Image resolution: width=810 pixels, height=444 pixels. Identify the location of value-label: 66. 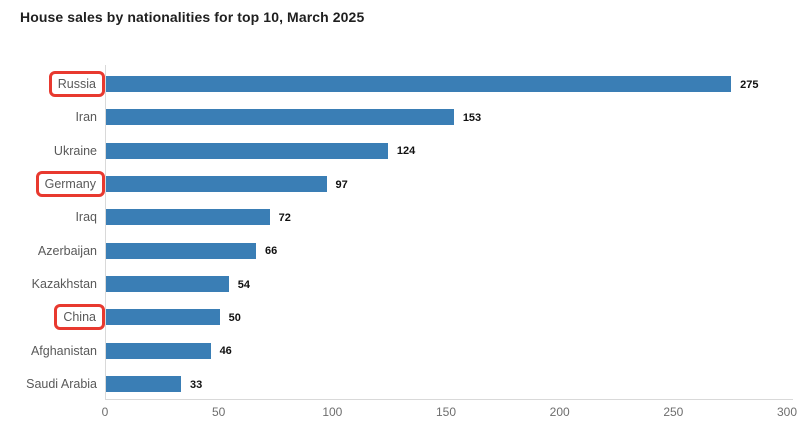
(271, 251).